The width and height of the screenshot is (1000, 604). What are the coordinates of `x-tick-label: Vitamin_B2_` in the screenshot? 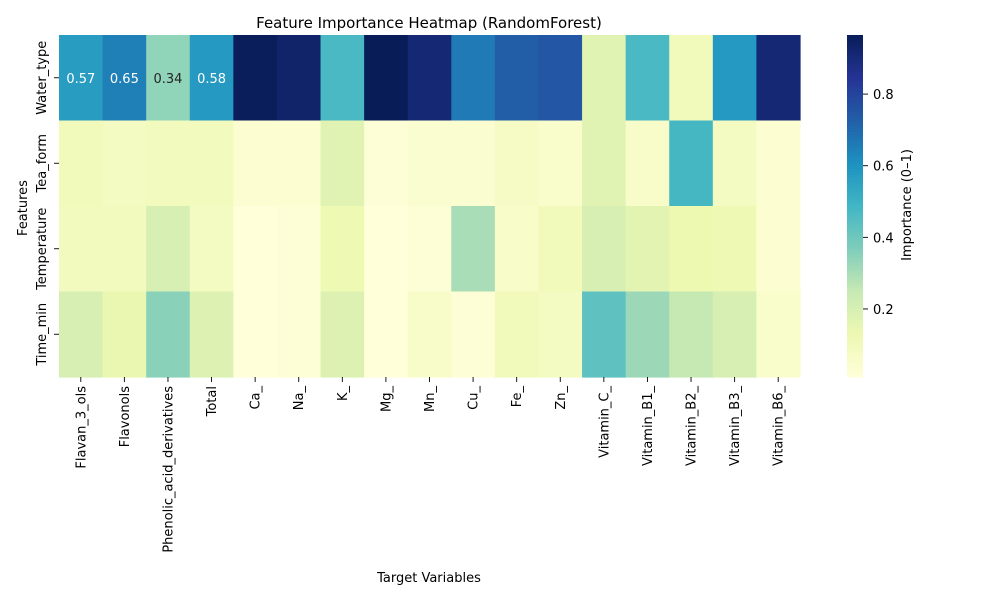 It's located at (692, 426).